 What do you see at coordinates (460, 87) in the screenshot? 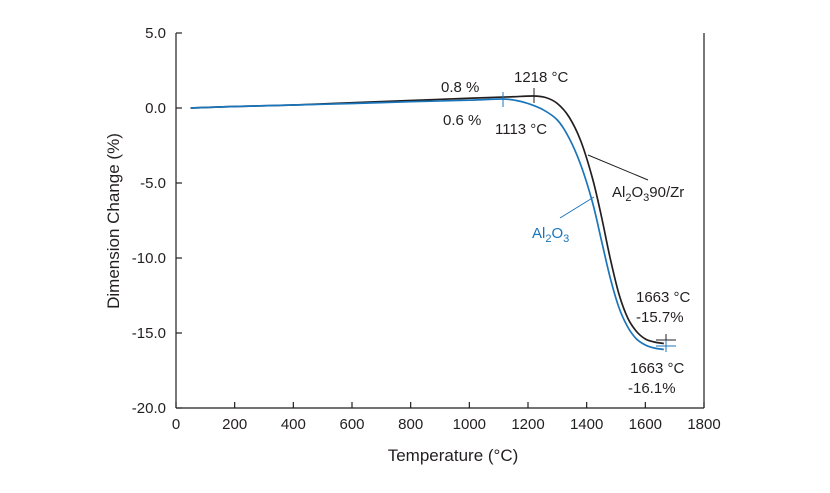
I see `annotation-0-8-percent: 0.8 %` at bounding box center [460, 87].